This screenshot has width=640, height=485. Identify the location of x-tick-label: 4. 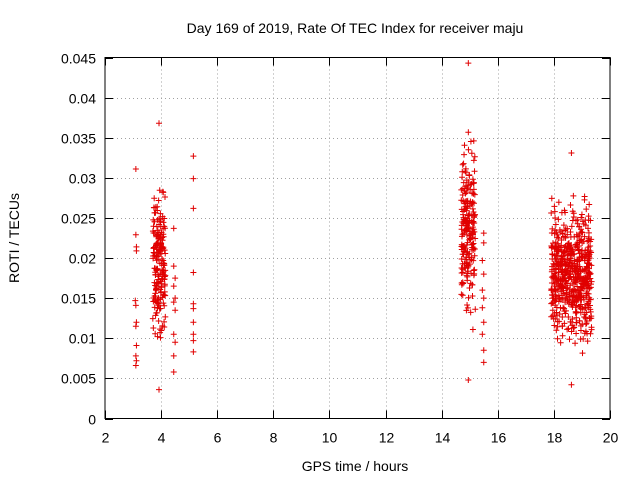
(162, 438).